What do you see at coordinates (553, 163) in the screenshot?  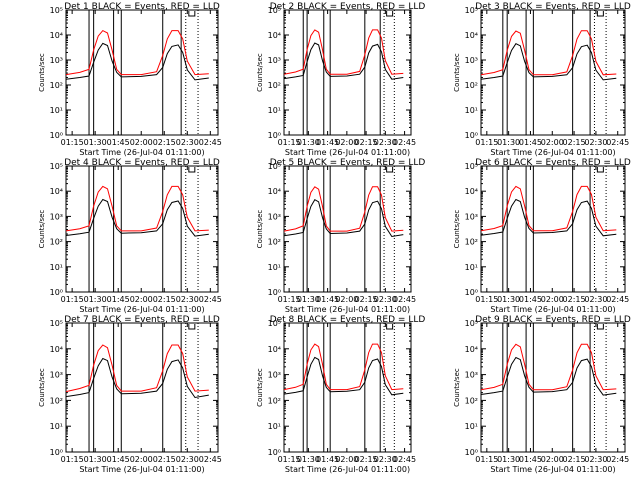 I see `panel-title: Det 6 BLACK = Events, RED = LLD` at bounding box center [553, 163].